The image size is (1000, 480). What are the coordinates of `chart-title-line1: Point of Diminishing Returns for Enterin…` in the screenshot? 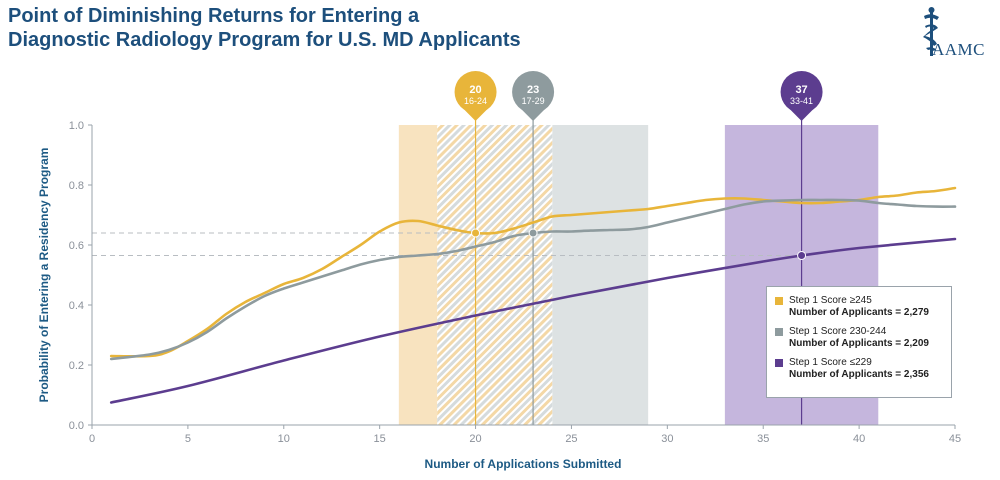 It's located at (214, 16).